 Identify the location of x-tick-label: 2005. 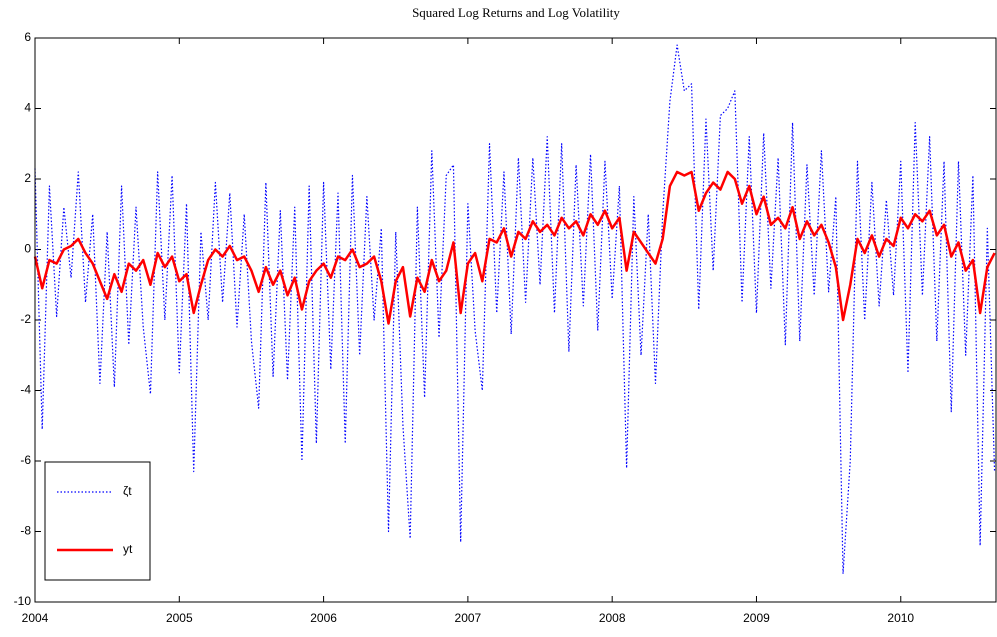
(179, 618).